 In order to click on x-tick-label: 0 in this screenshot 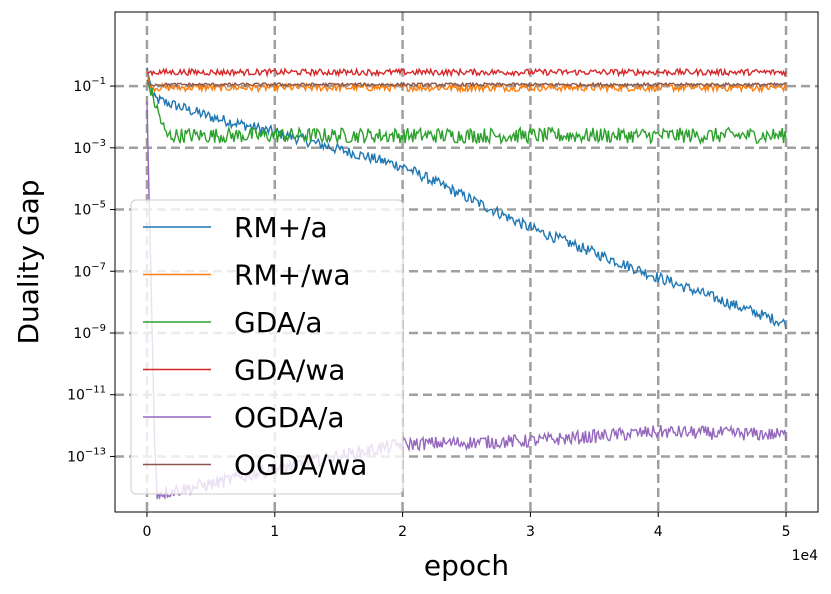, I will do `click(146, 532)`.